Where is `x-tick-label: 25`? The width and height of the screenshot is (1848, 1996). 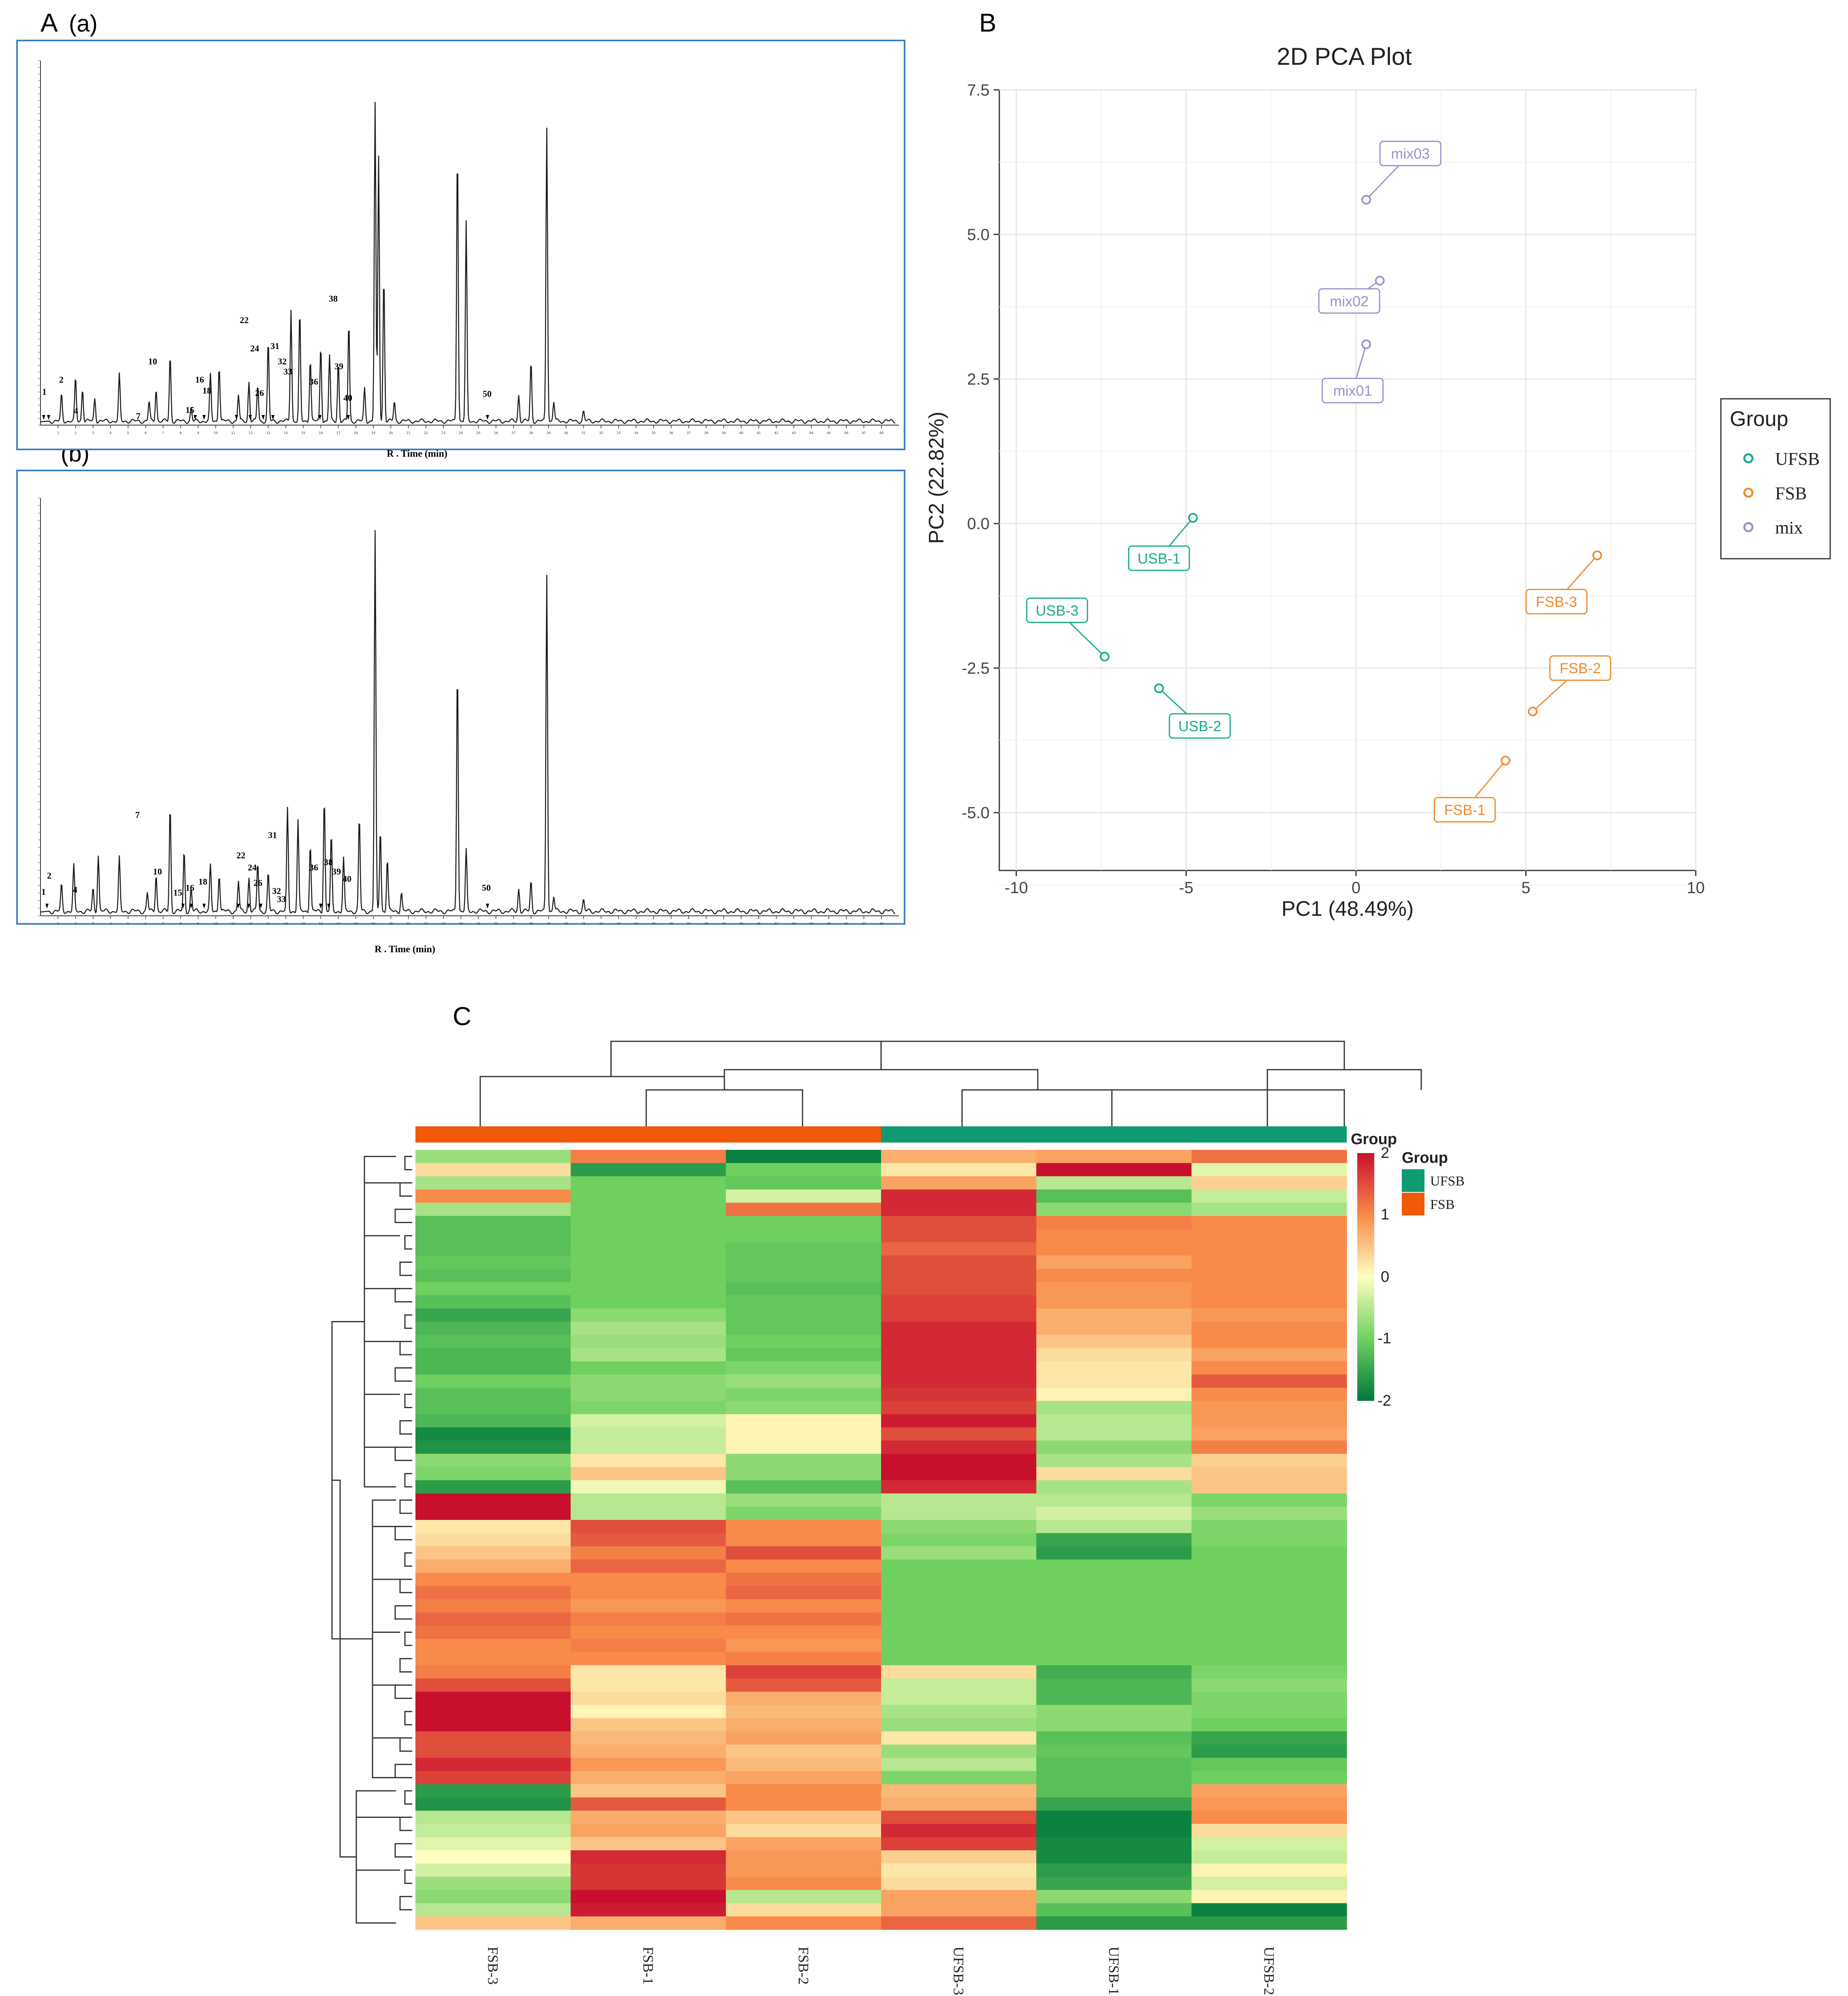
x-tick-label: 25 is located at coordinates (479, 433).